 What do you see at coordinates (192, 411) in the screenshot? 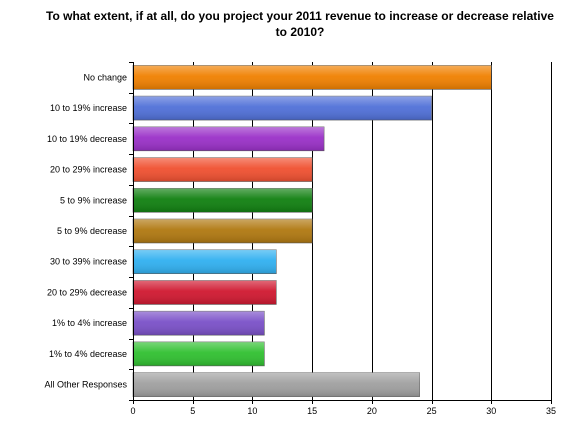
I see `x-tick-label: 5` at bounding box center [192, 411].